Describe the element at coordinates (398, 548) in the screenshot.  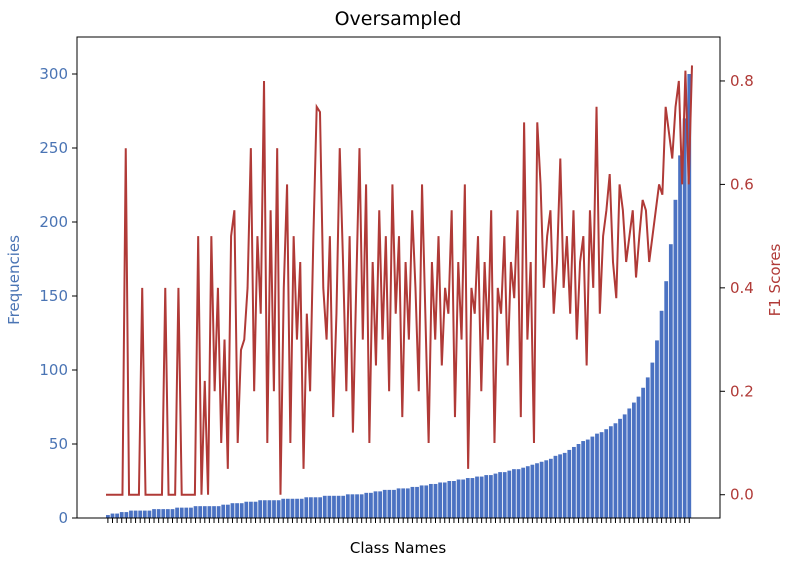
I see `x-axis-label: Class Names` at that location.